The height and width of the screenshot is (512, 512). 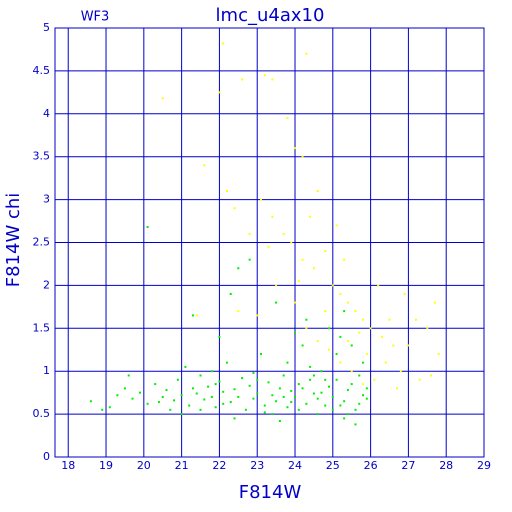 I want to click on y-tick-label: 1, so click(x=46, y=370).